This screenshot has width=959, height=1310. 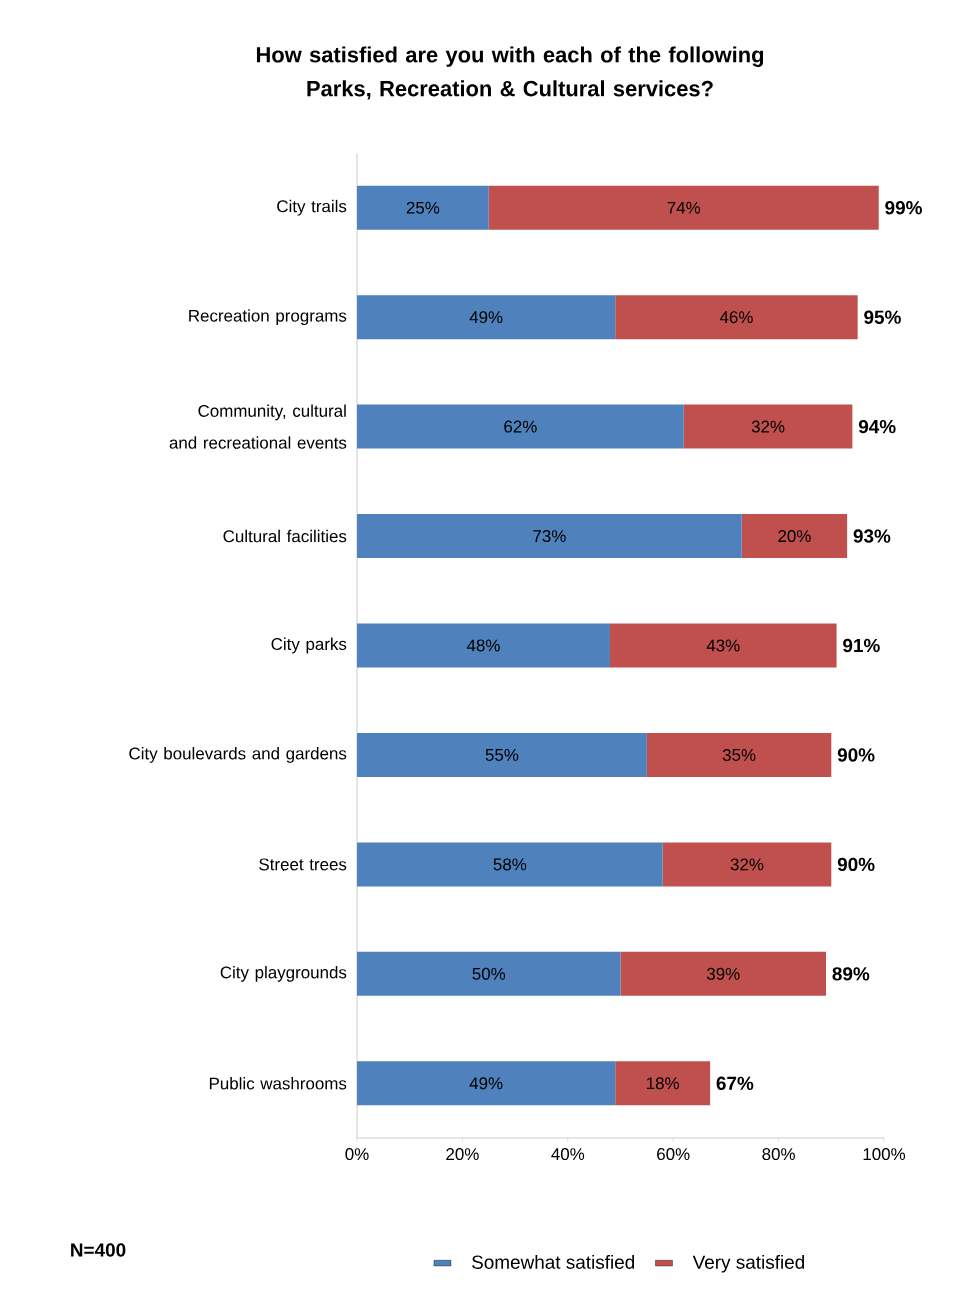 What do you see at coordinates (882, 317) in the screenshot?
I see `total-label: 95%` at bounding box center [882, 317].